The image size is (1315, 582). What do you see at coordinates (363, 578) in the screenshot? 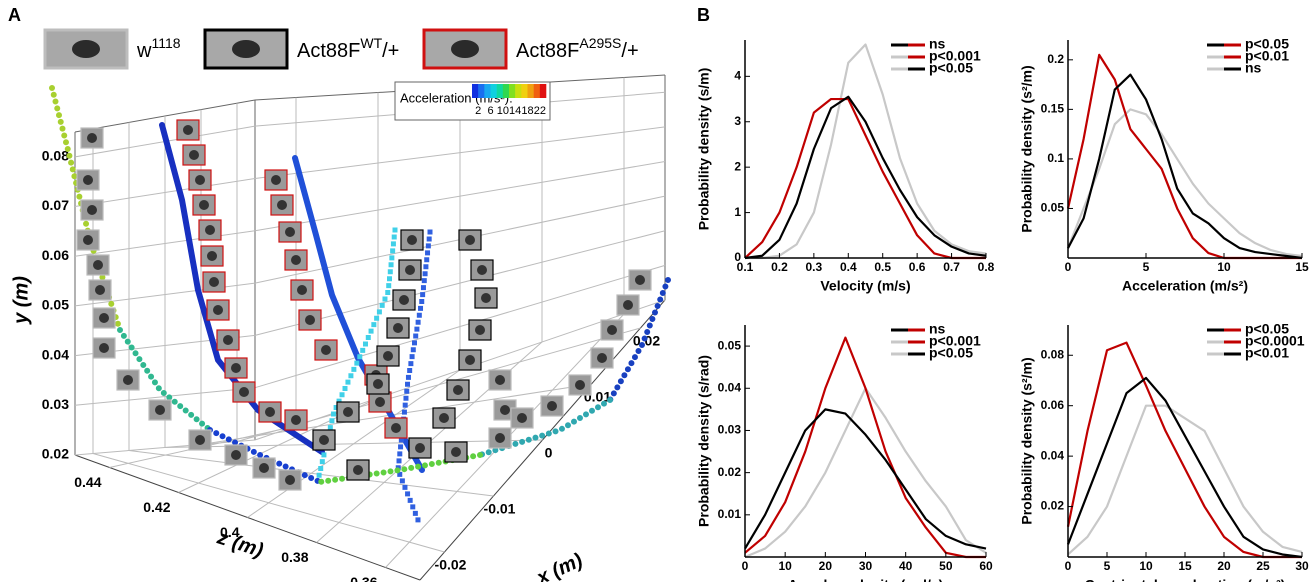
I see `z-tick-label: 0.36` at bounding box center [363, 578].